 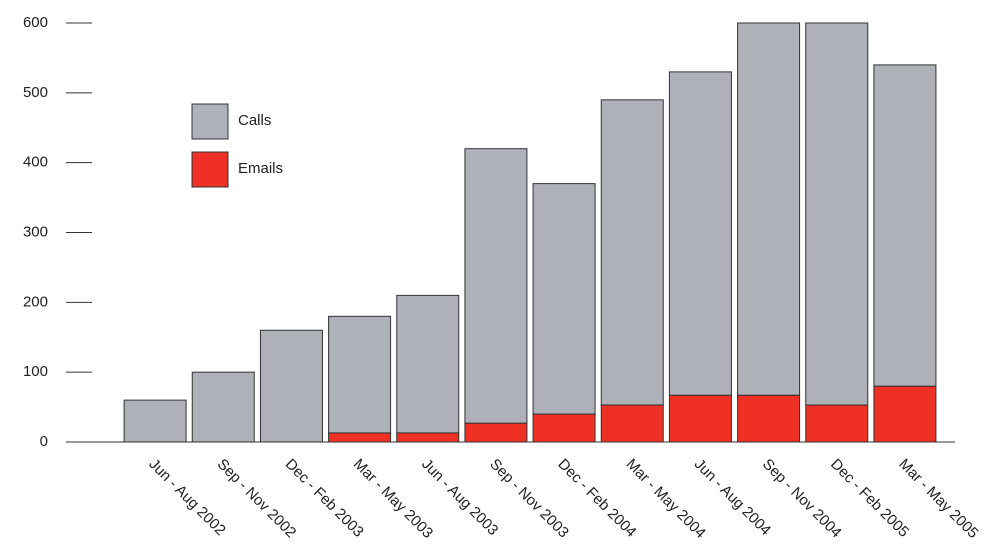 What do you see at coordinates (35, 301) in the screenshot?
I see `y-tick-label: 200` at bounding box center [35, 301].